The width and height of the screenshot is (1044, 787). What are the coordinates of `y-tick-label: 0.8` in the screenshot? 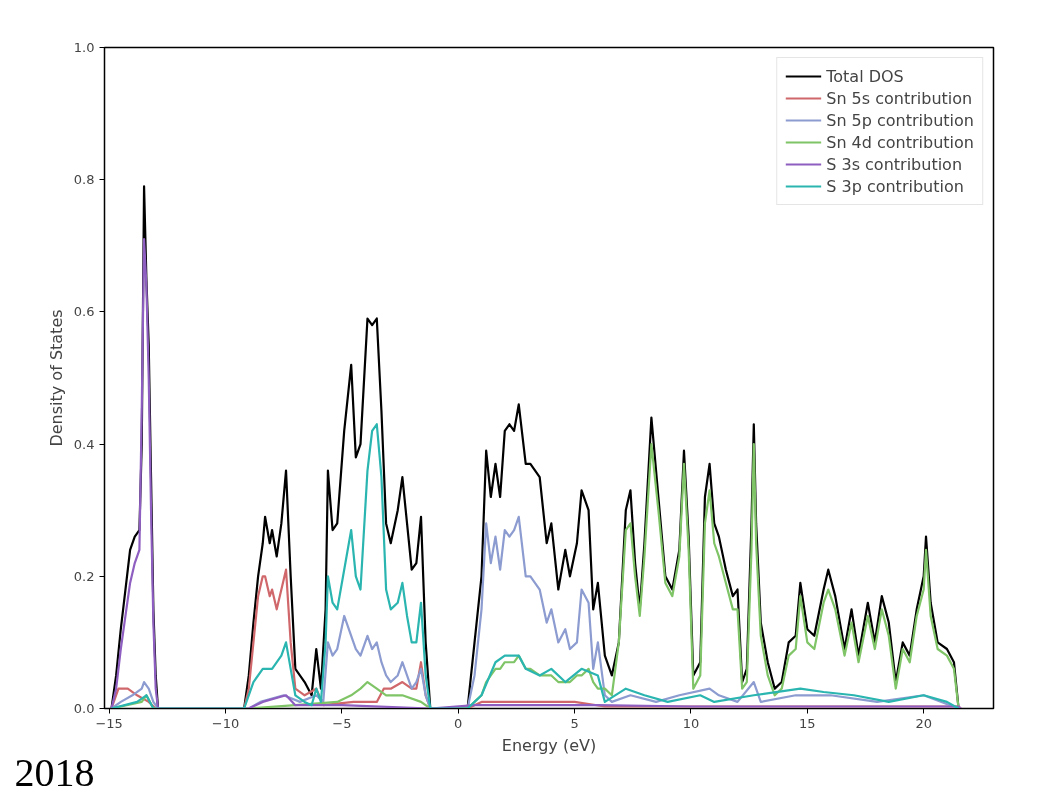 It's located at (84, 180).